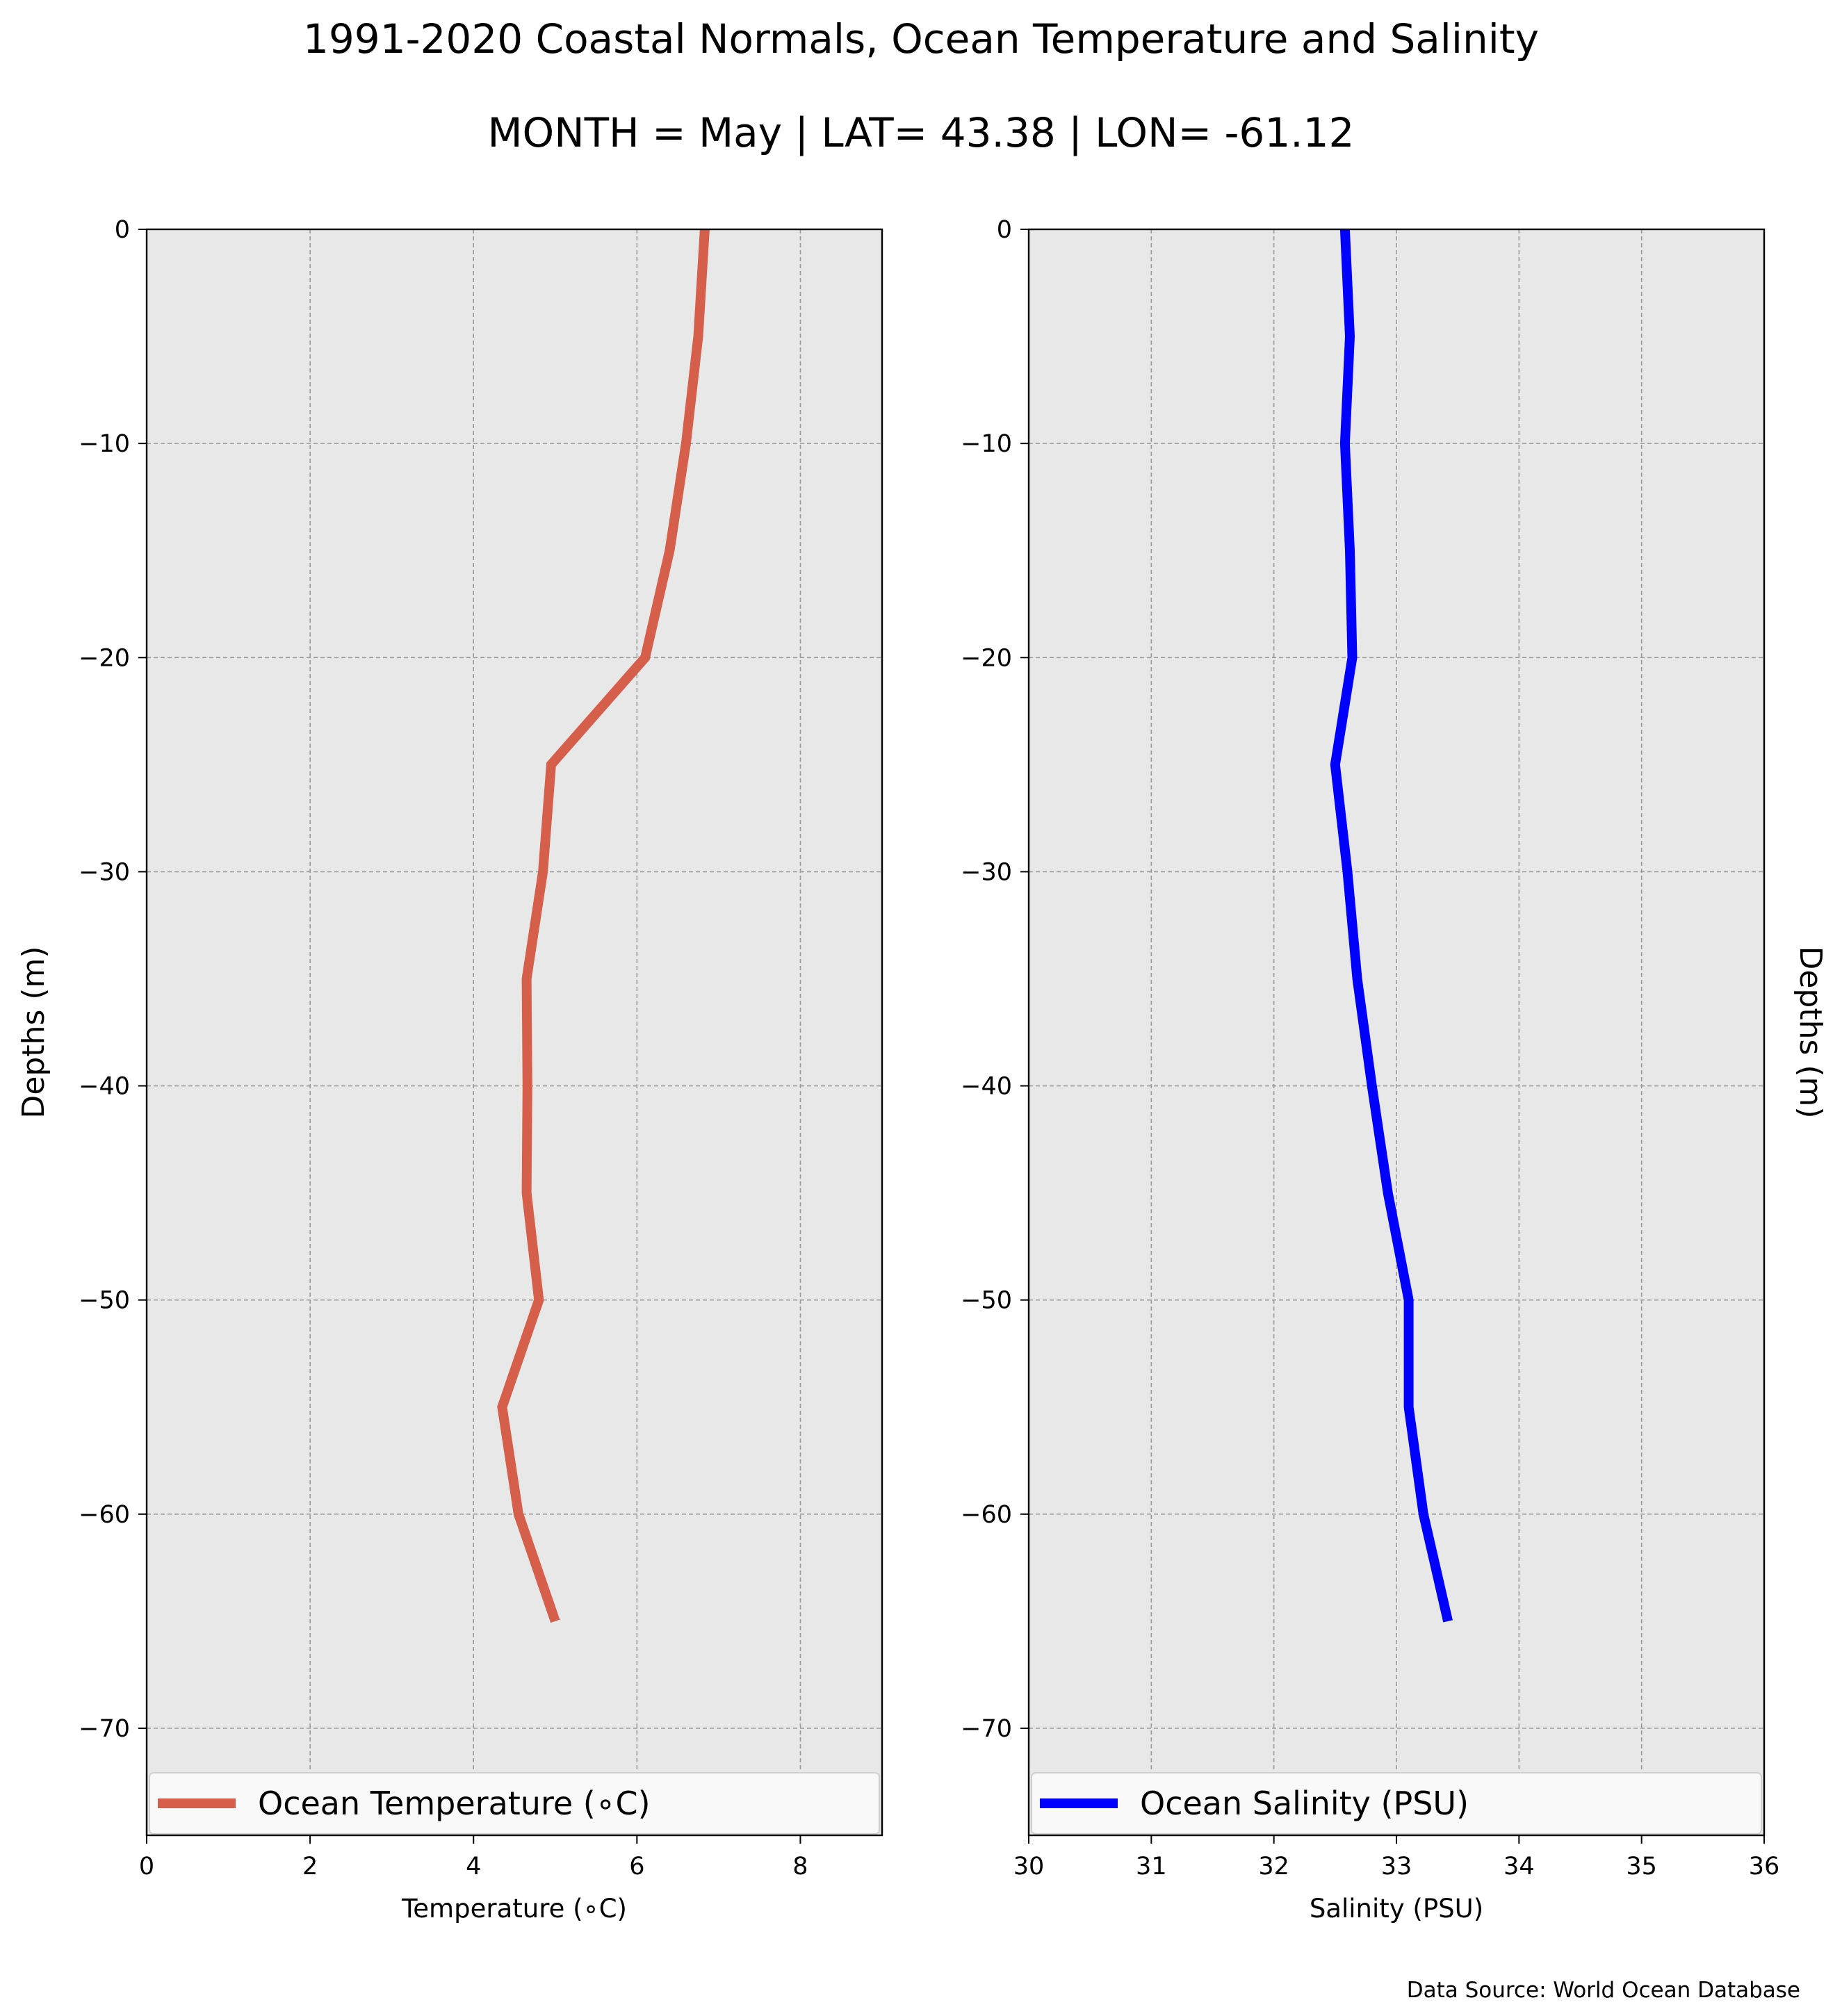 Image resolution: width=1842 pixels, height=2016 pixels. What do you see at coordinates (1151, 1867) in the screenshot?
I see `x-tick-label: 31` at bounding box center [1151, 1867].